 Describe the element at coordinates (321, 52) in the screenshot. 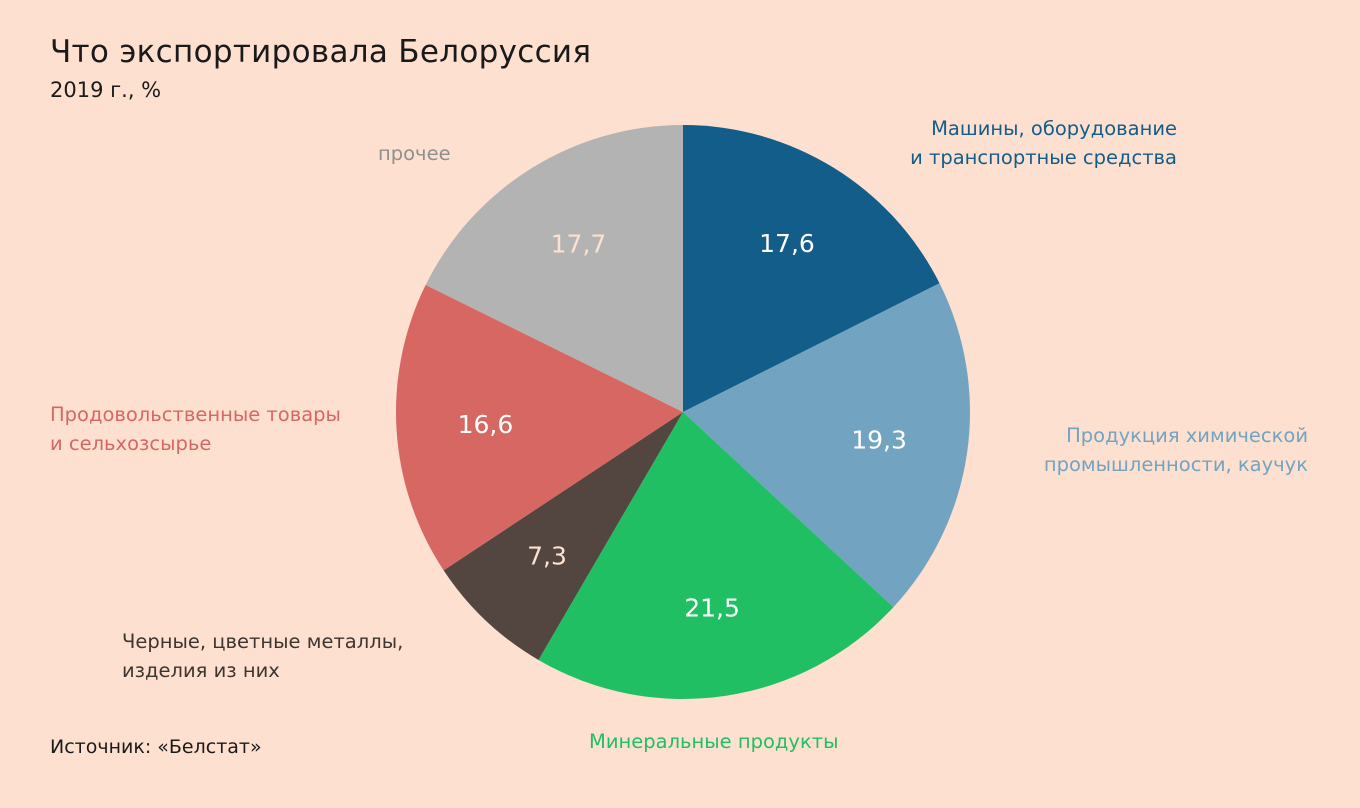

I see `chart-title: Что экспортировала Белоруссия` at that location.